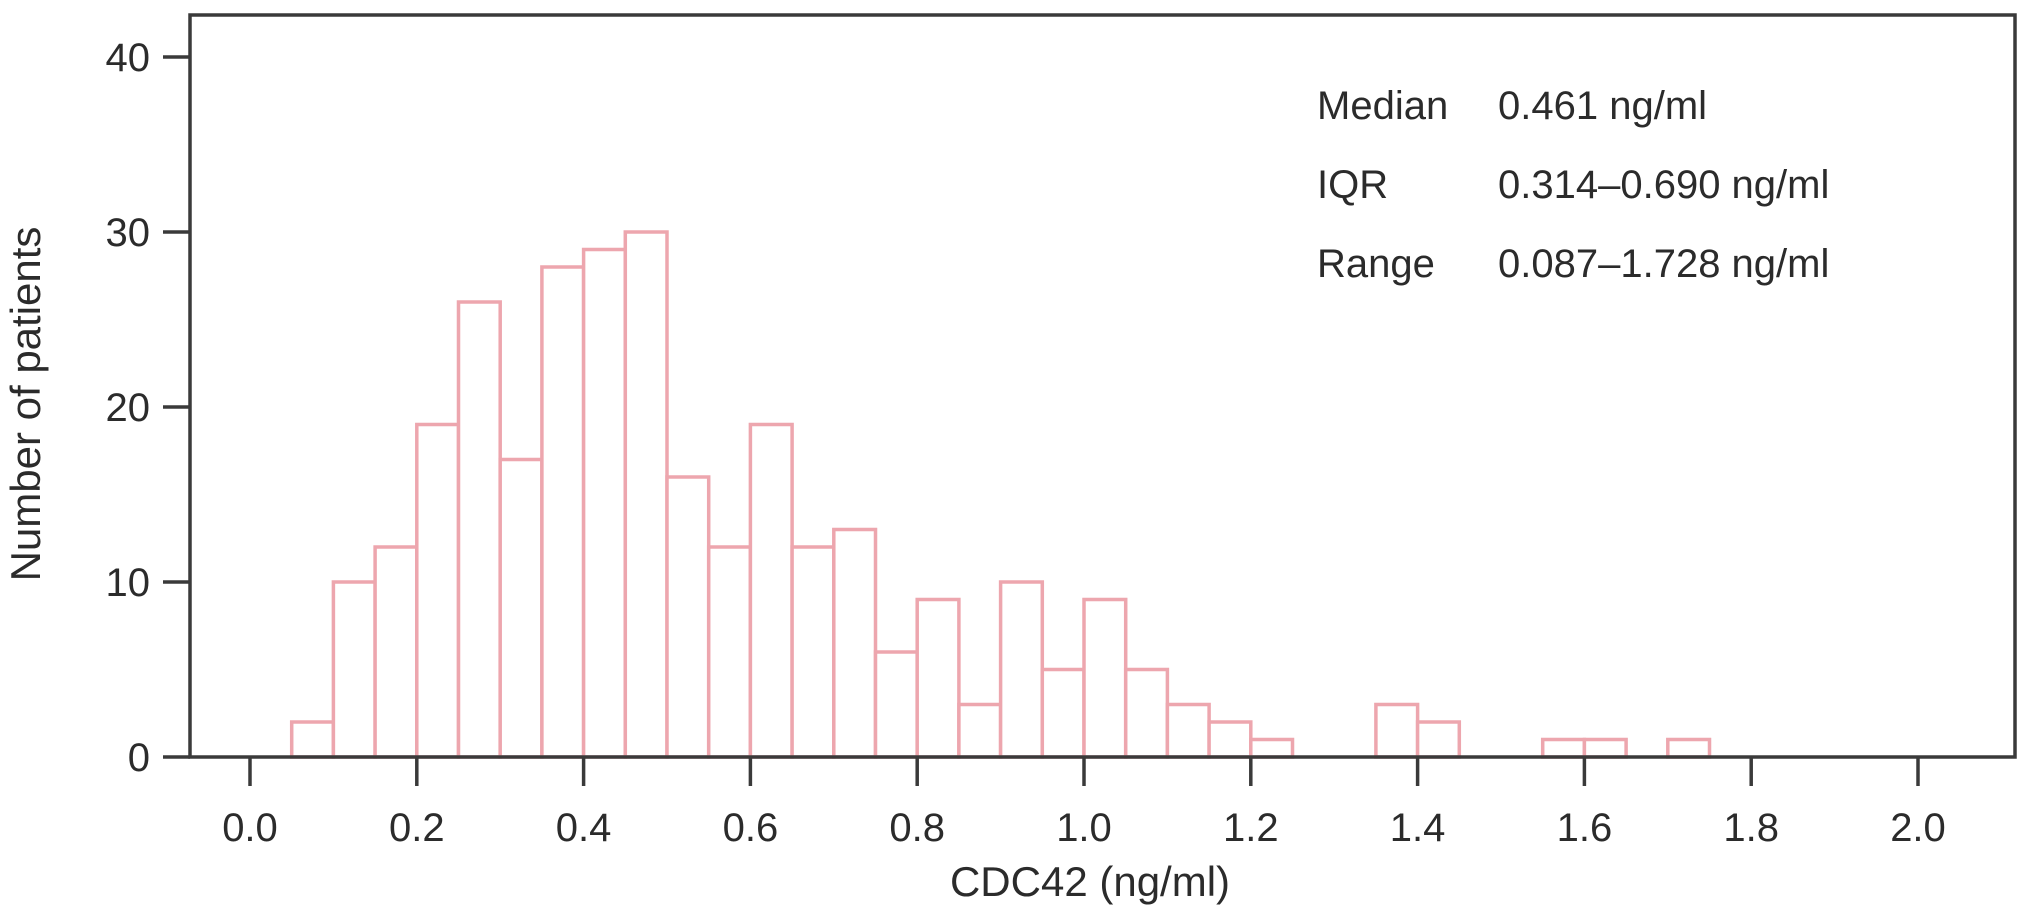 The height and width of the screenshot is (910, 2032). I want to click on stat-range-value: 0.087–1.728 ng/ml, so click(1663, 264).